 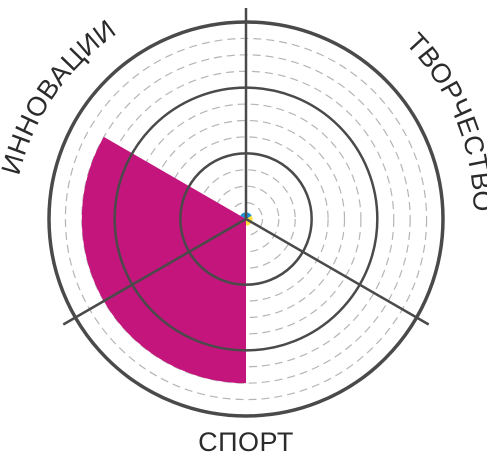 I want to click on category-label-sport: СПОРТ, so click(x=246, y=442).